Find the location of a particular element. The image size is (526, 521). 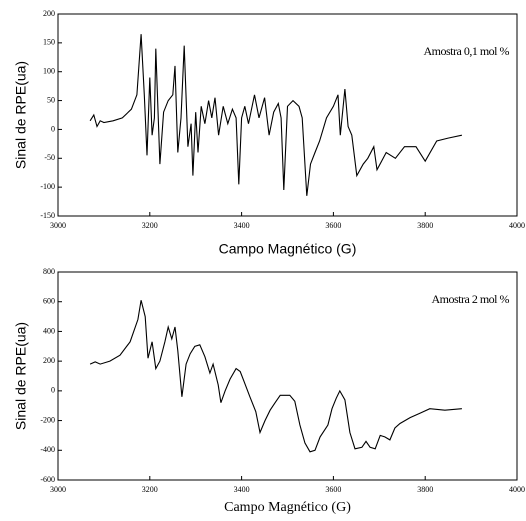

y-tick-label: -400 is located at coordinates (47, 449).